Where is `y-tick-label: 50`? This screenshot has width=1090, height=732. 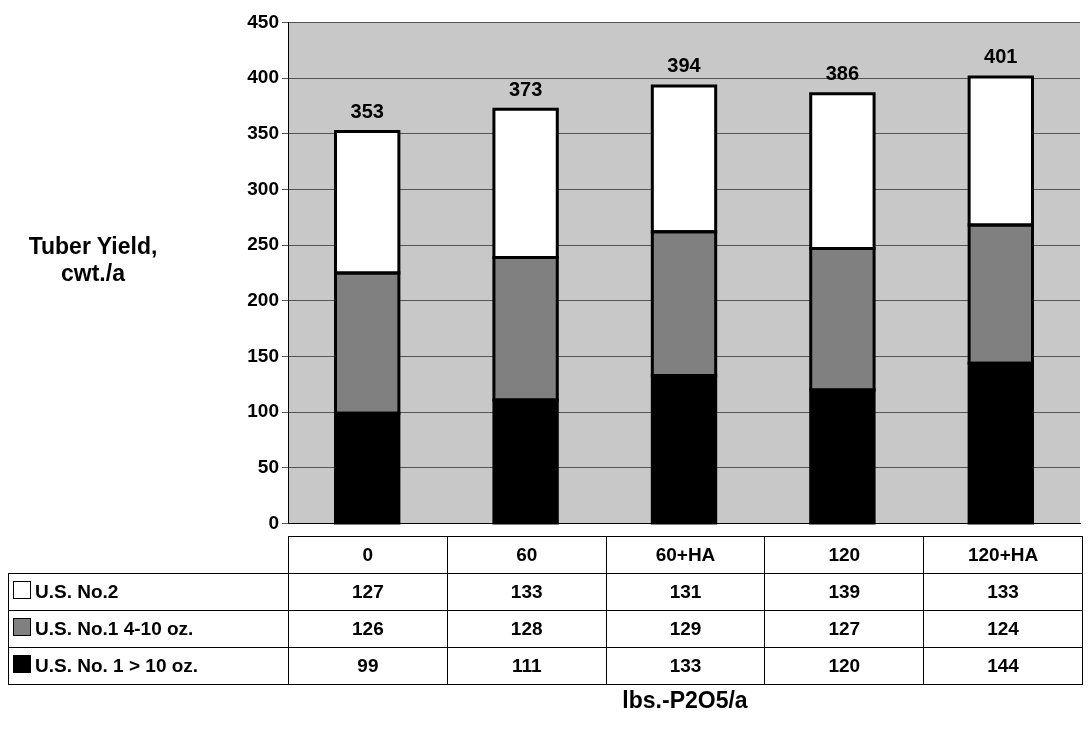 y-tick-label: 50 is located at coordinates (268, 467).